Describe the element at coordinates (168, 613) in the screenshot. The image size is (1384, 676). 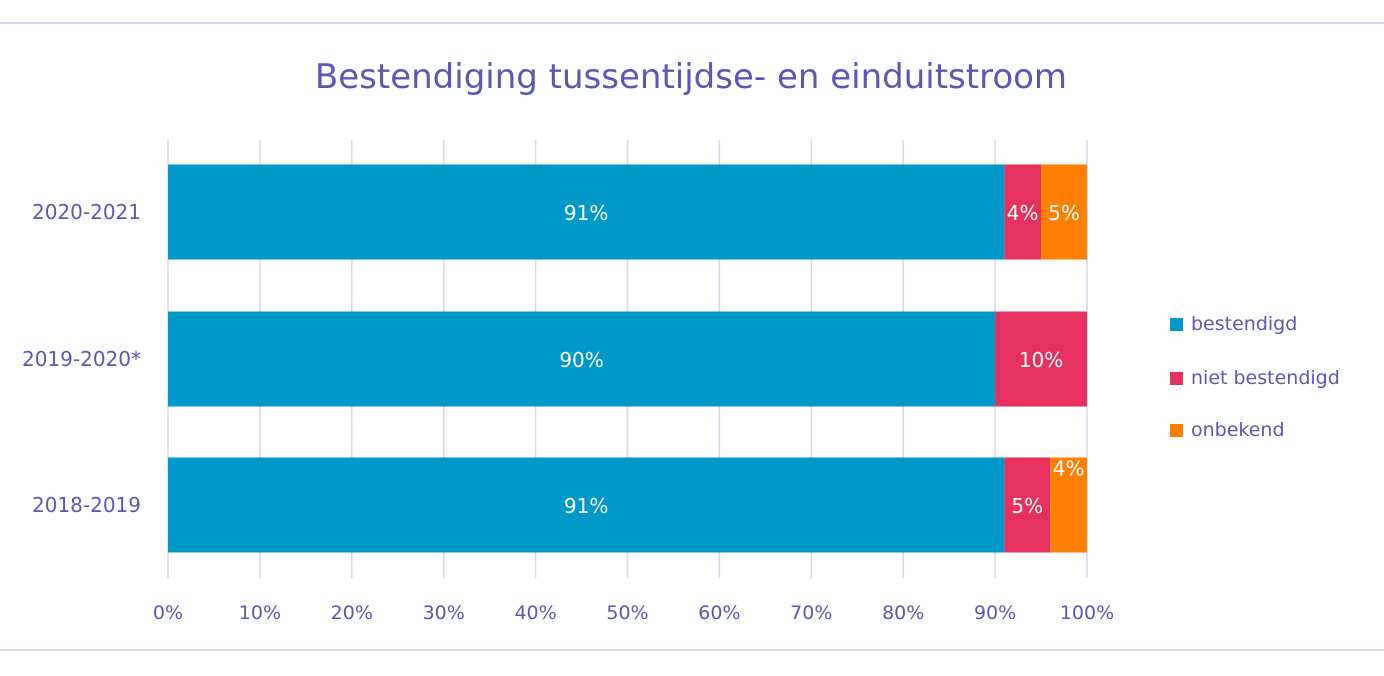
I see `x-tick-label: 0%` at that location.